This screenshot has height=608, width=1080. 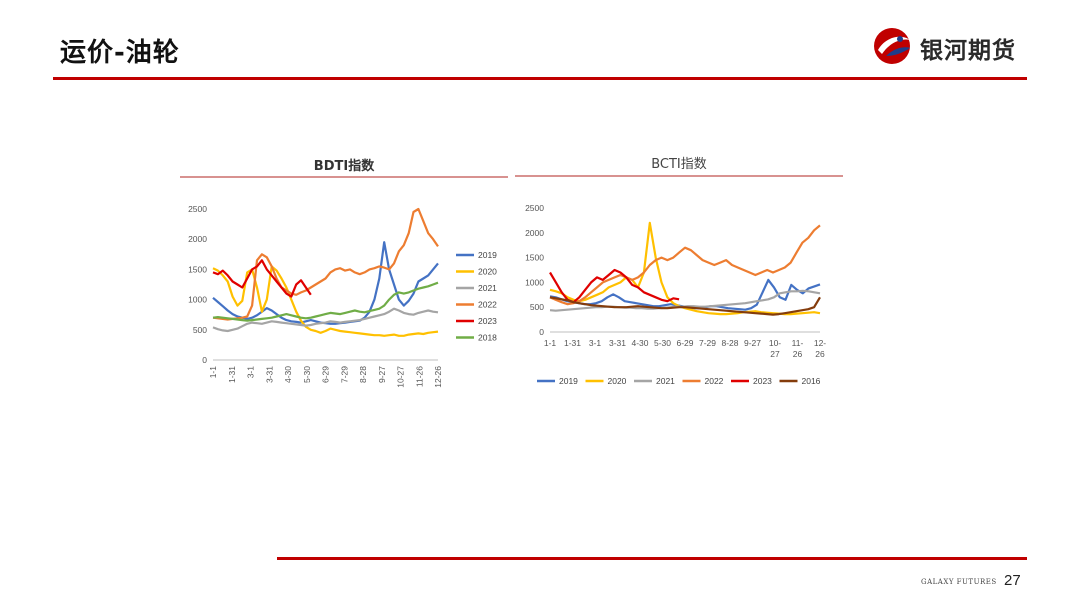 I want to click on bcti-xtick-label: 1-31, so click(x=572, y=343).